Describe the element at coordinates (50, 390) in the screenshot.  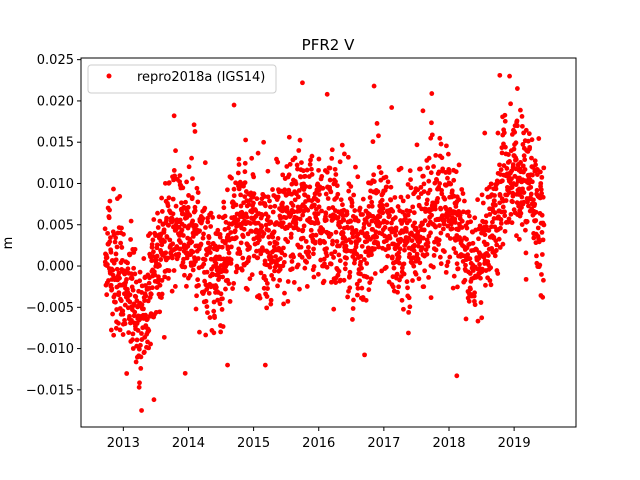
I see `y-tick-label: −0.015` at that location.